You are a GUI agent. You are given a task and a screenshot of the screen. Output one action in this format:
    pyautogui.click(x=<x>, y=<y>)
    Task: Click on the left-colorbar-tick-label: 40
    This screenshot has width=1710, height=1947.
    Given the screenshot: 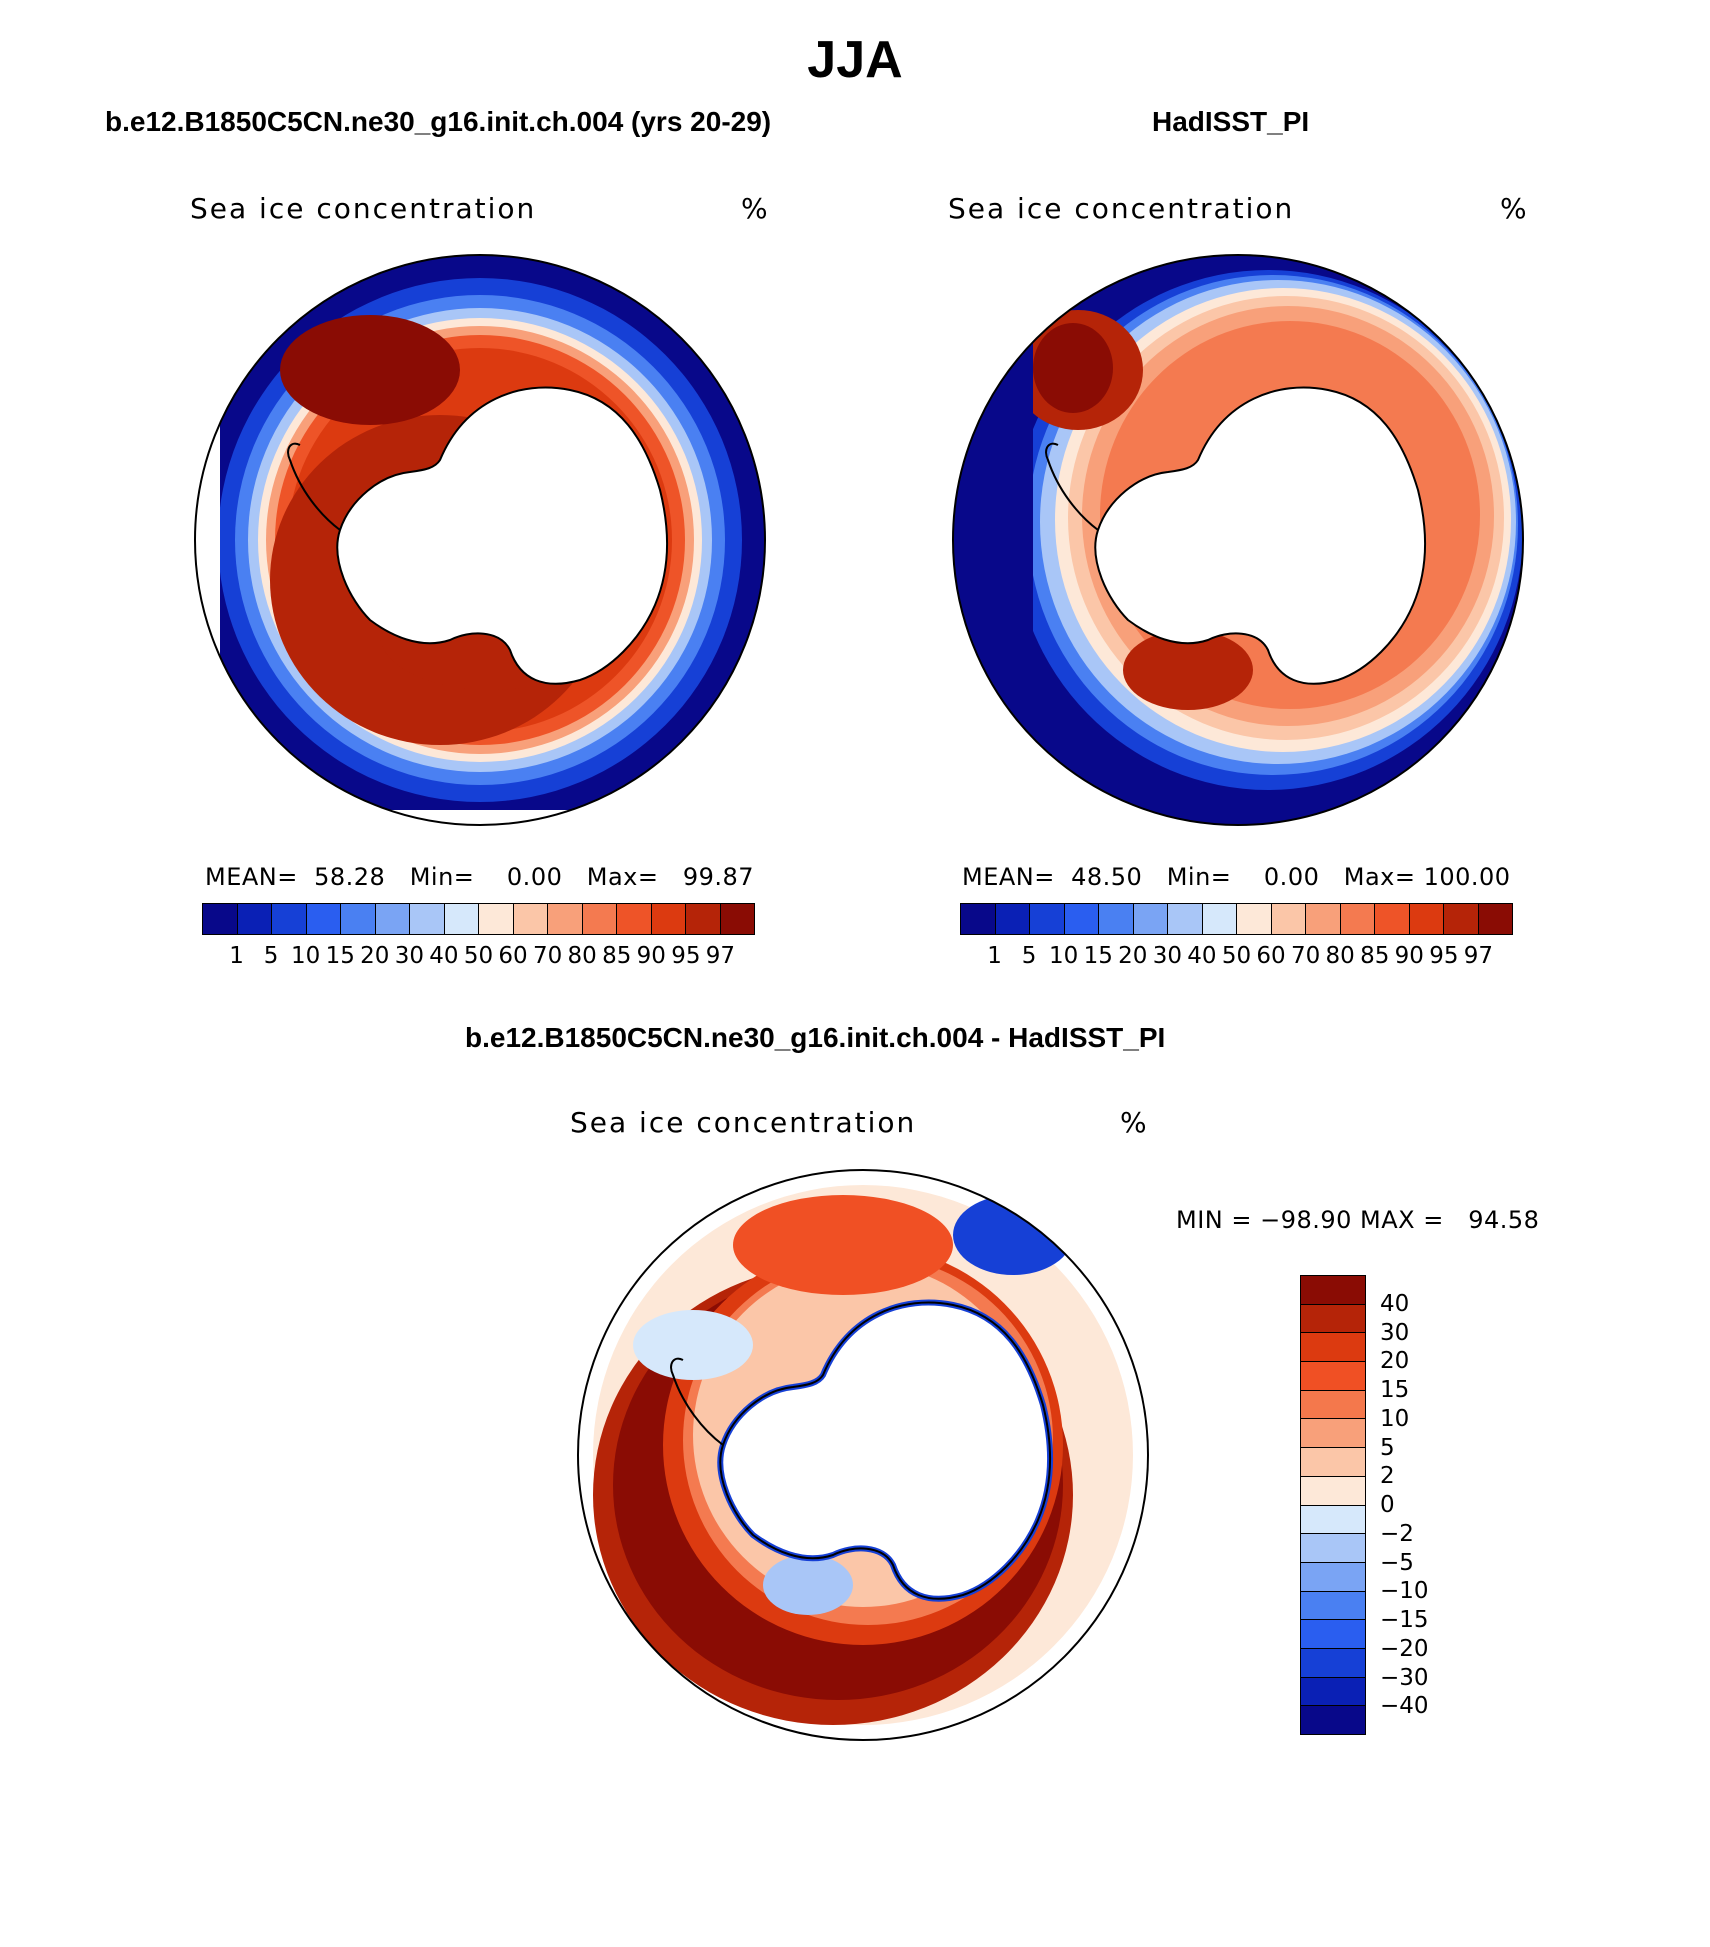 What is the action you would take?
    pyautogui.click(x=444, y=956)
    